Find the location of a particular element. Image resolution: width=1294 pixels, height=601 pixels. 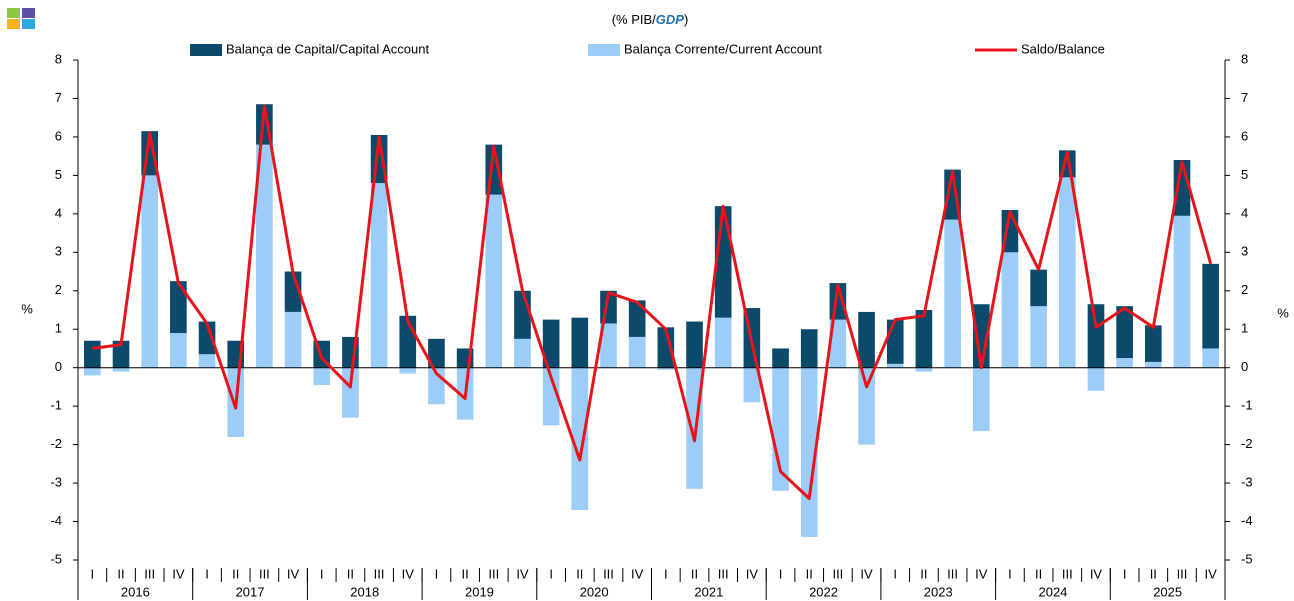

y2-tick-label: 6 is located at coordinates (1244, 135).